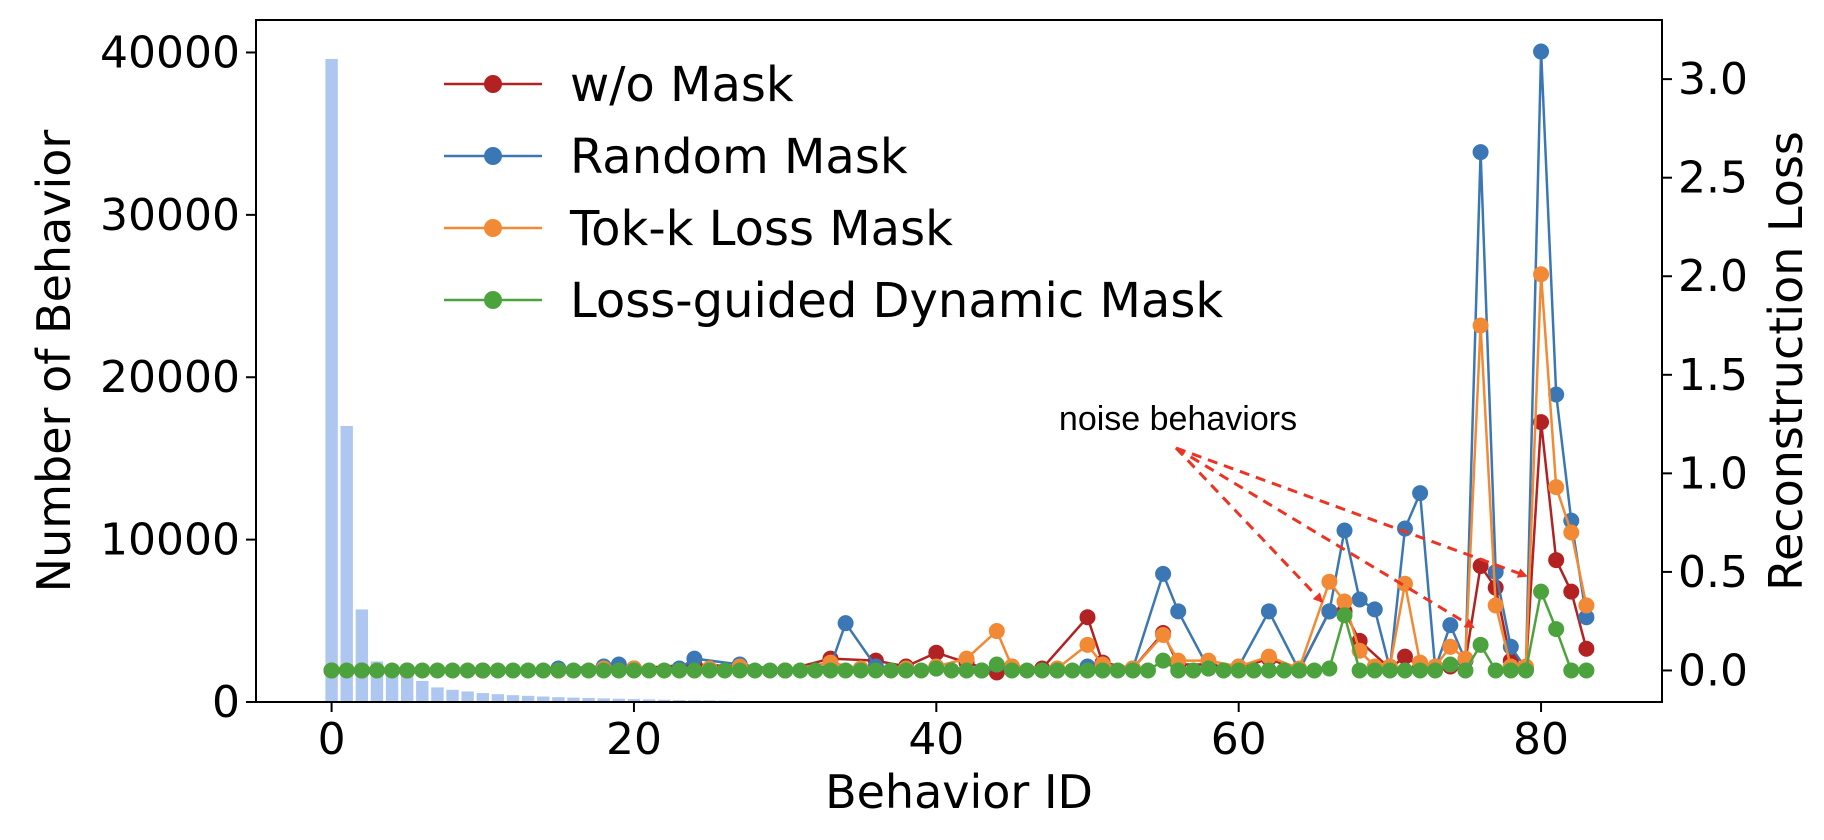 This screenshot has height=840, width=1824. Describe the element at coordinates (739, 157) in the screenshot. I see `legend-label: Random Mask` at that location.